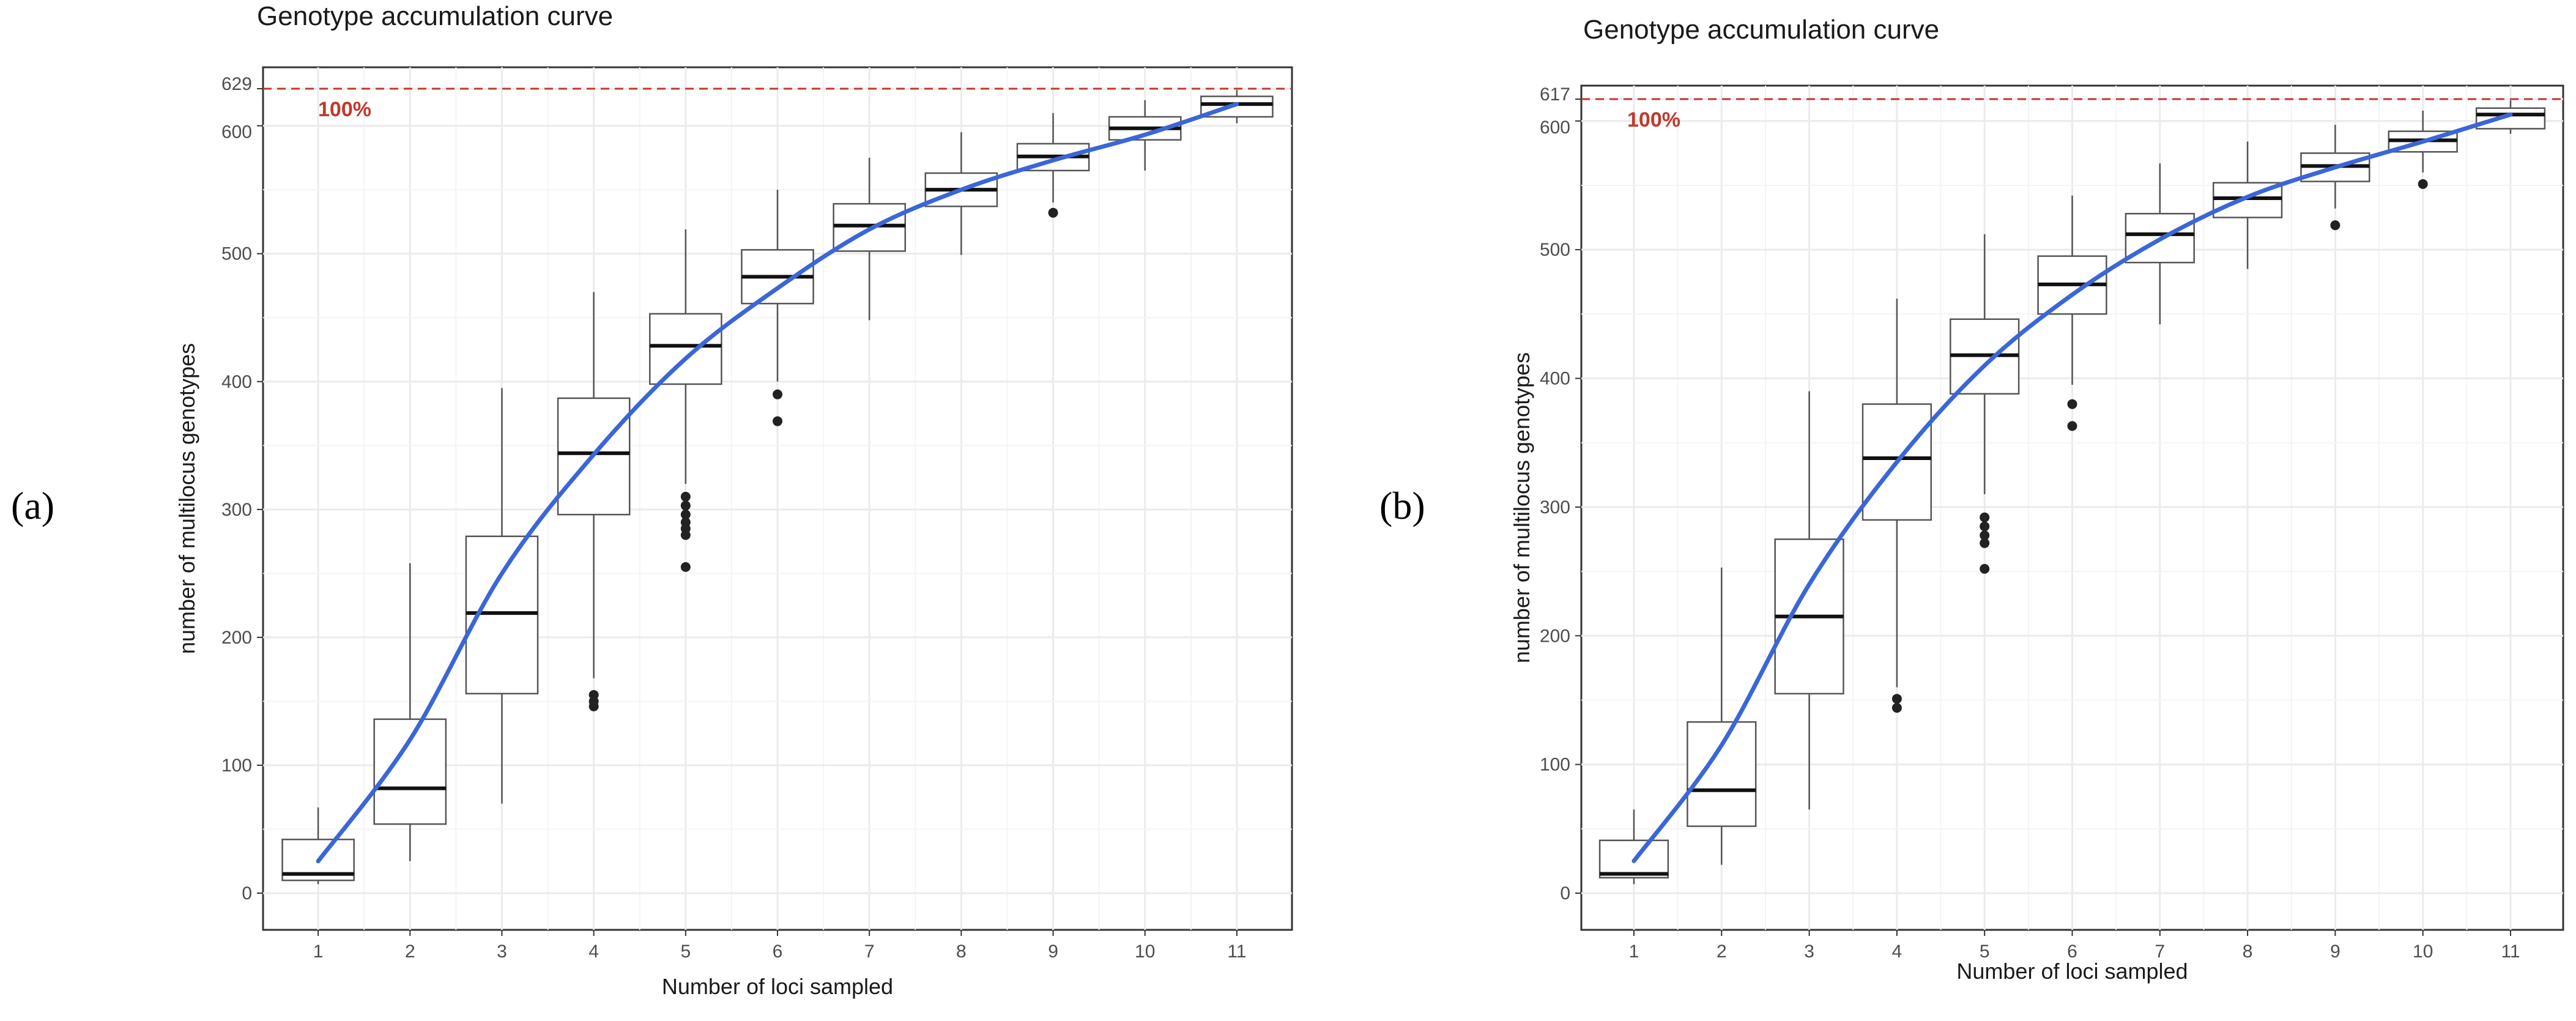  I want to click on chart-title-b: Genotype accumulation curve, so click(1761, 30).